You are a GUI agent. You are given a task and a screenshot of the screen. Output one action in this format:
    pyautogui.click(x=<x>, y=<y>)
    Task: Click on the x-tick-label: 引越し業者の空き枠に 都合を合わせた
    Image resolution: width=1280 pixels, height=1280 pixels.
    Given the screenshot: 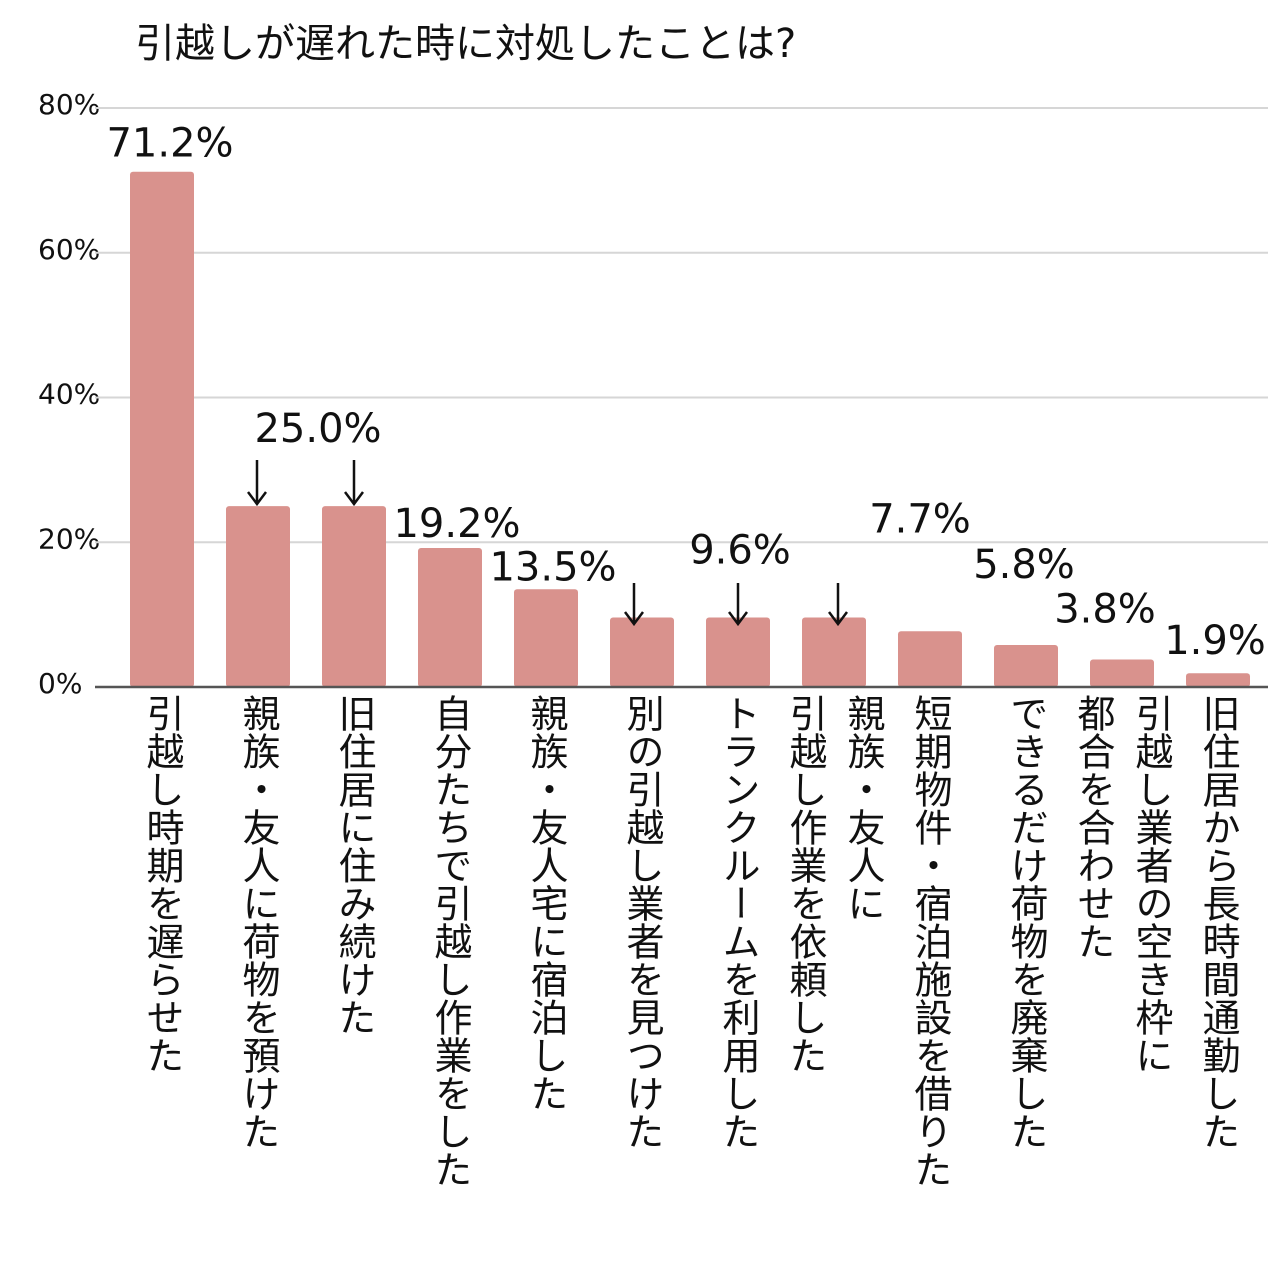 What is the action you would take?
    pyautogui.click(x=1122, y=884)
    